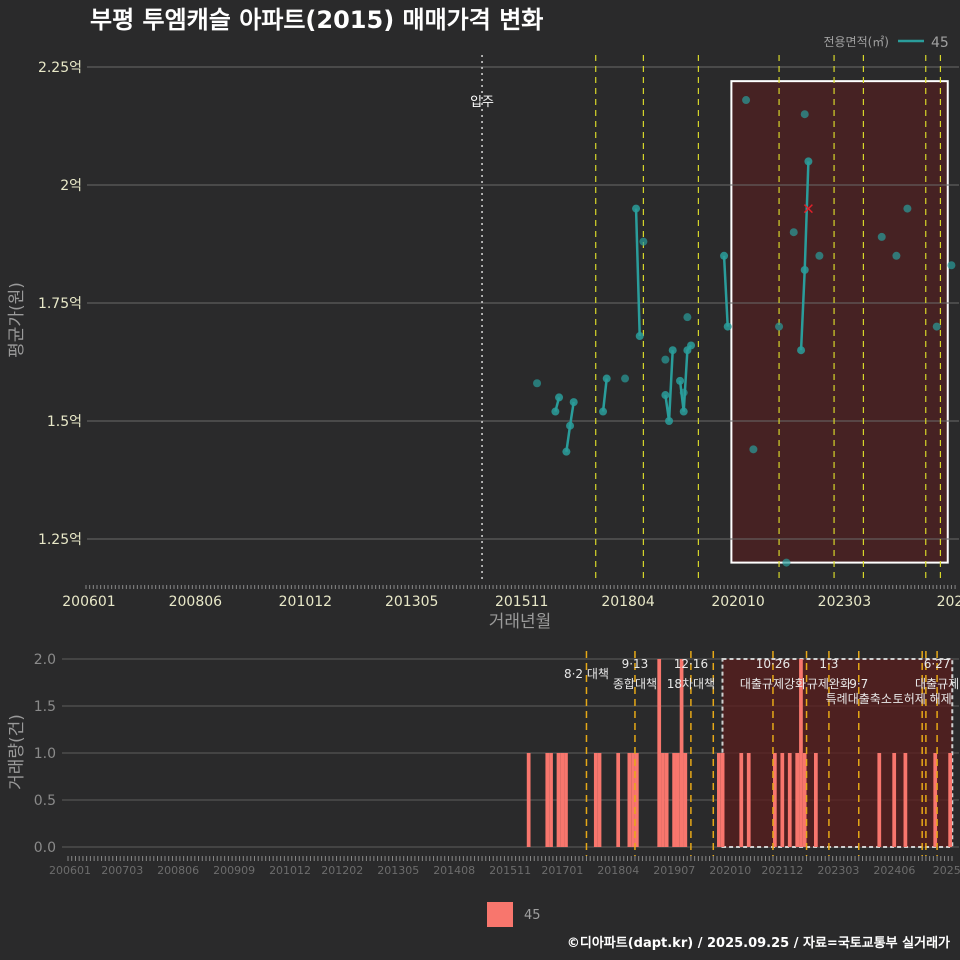  Describe the element at coordinates (500, 914) in the screenshot. I see `legend-bar-swatch` at that location.